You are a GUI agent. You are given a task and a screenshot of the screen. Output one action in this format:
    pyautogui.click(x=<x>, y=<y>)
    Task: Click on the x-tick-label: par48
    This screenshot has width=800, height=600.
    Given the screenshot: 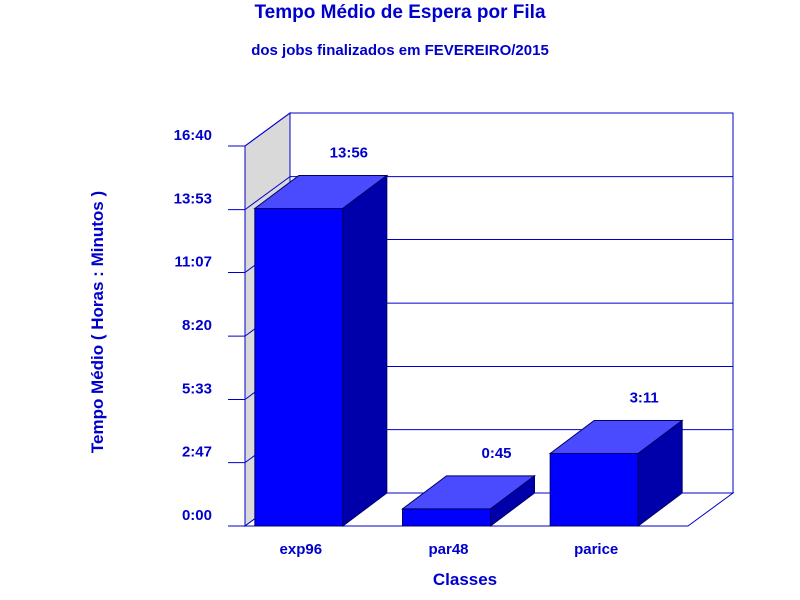 What is the action you would take?
    pyautogui.click(x=448, y=549)
    